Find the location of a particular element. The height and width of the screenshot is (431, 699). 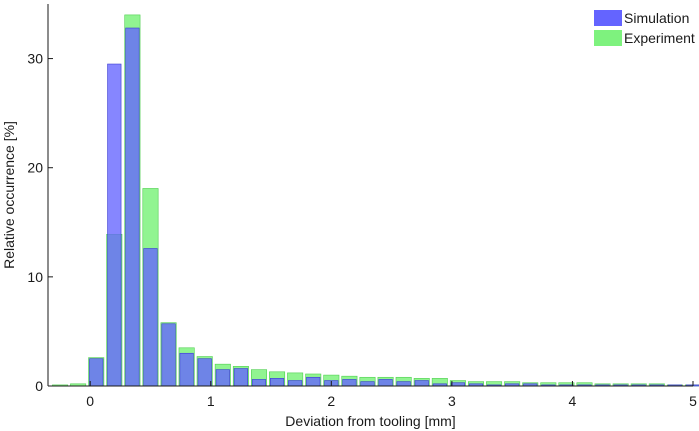

y-tick-label: 20 is located at coordinates (35, 168).